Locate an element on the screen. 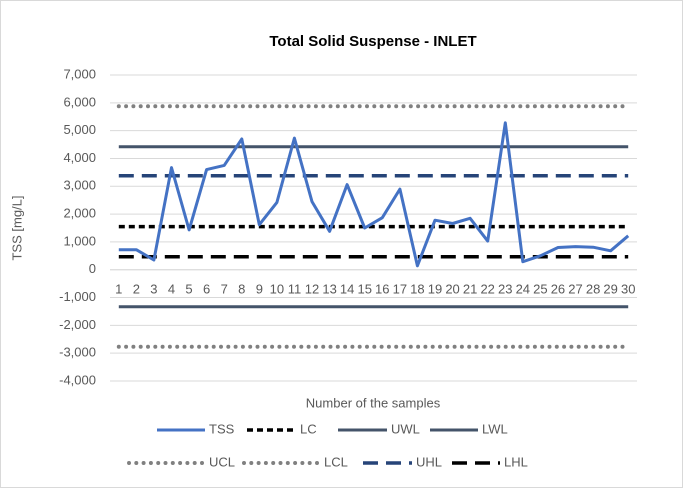  y-tick-label: 1,000 is located at coordinates (79, 240).